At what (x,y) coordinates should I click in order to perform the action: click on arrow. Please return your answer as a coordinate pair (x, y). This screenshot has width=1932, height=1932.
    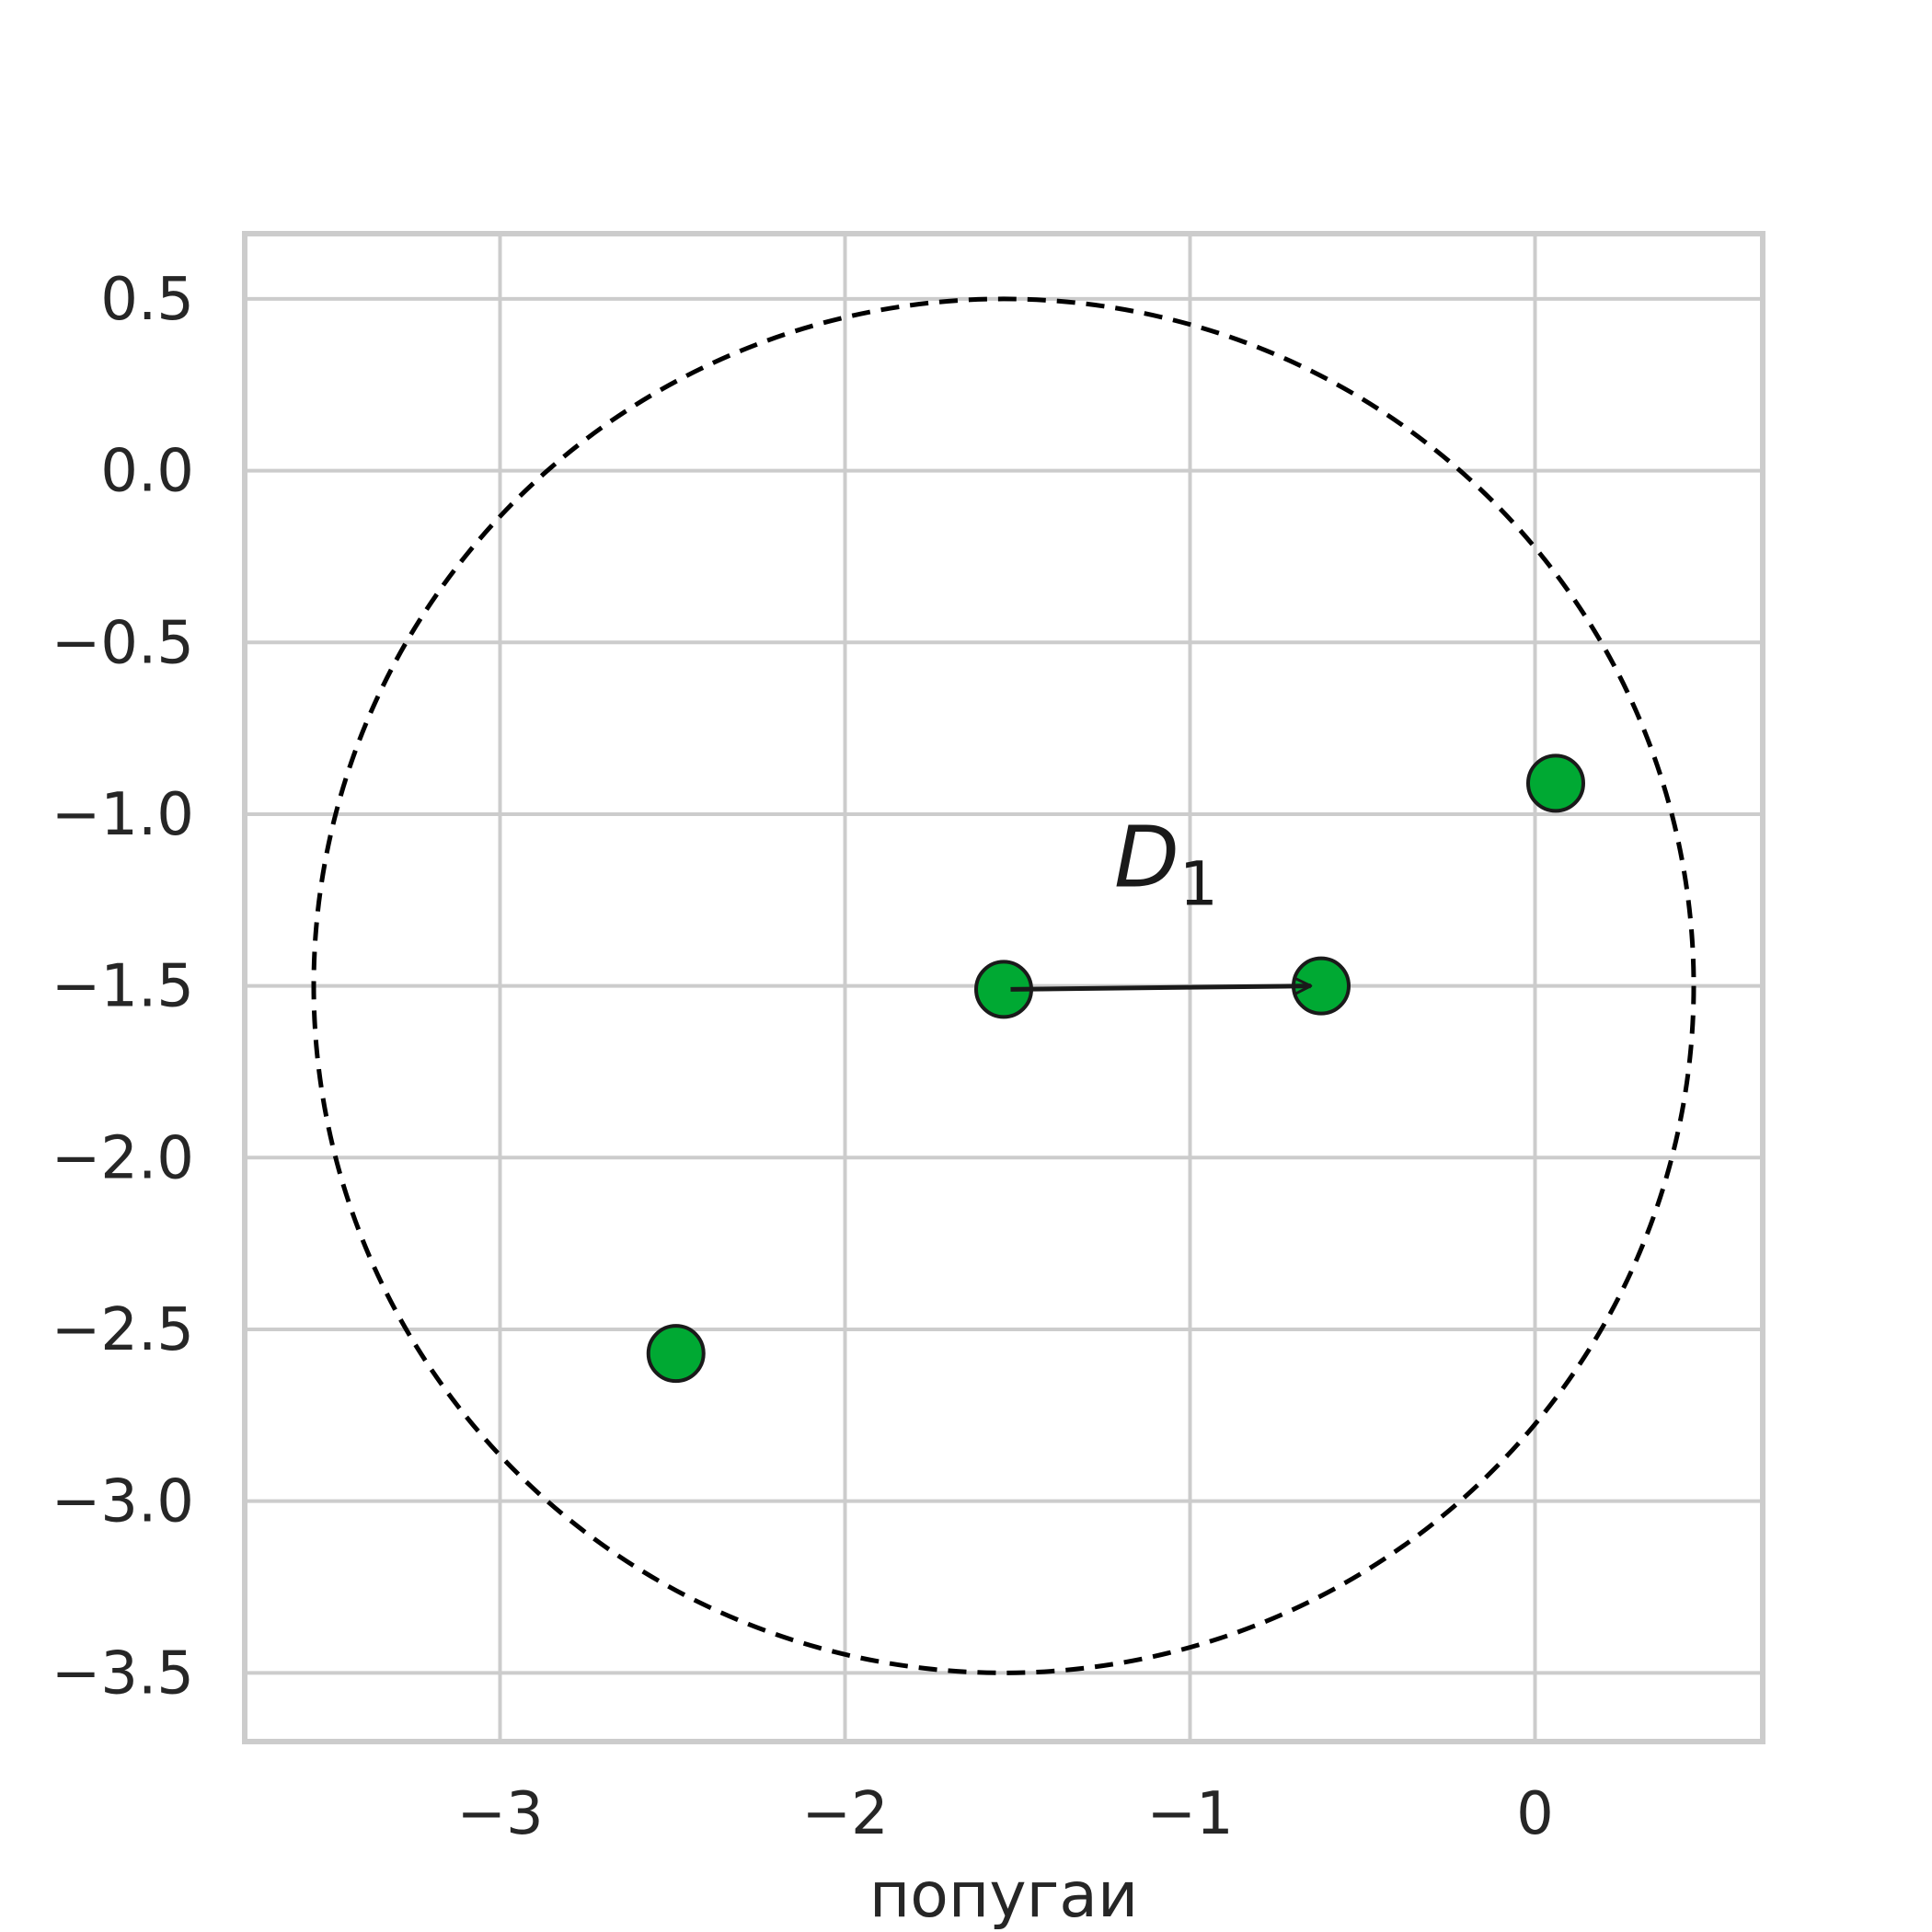
    Looking at the image, I should click on (1161, 986).